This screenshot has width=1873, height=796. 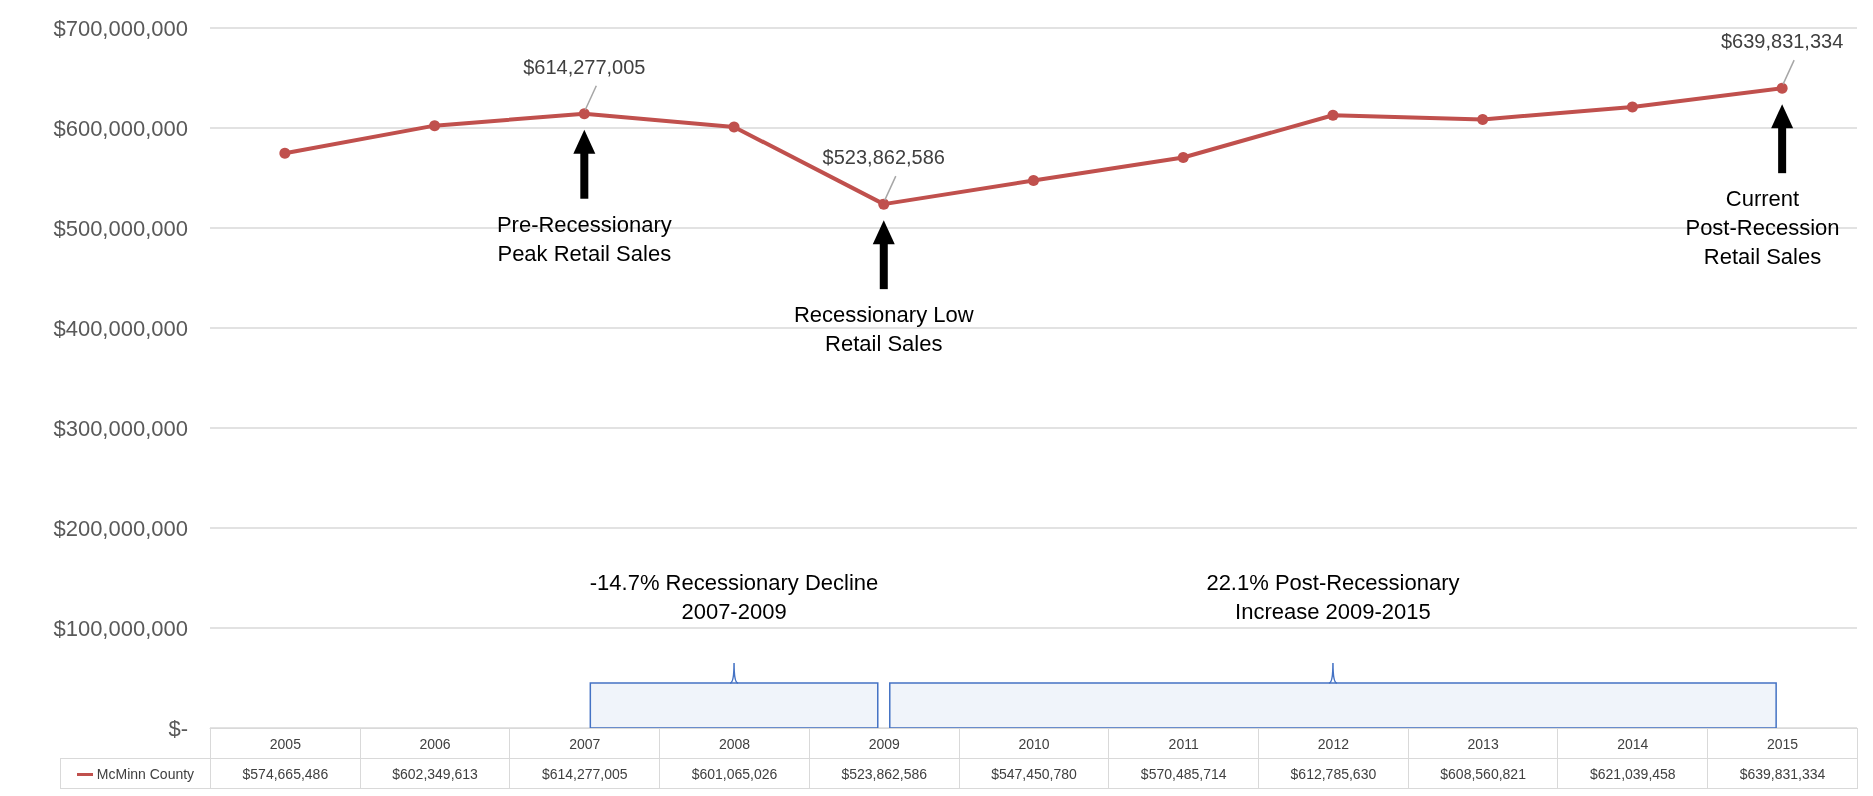 I want to click on annotation: $523,862,586, so click(x=883, y=158).